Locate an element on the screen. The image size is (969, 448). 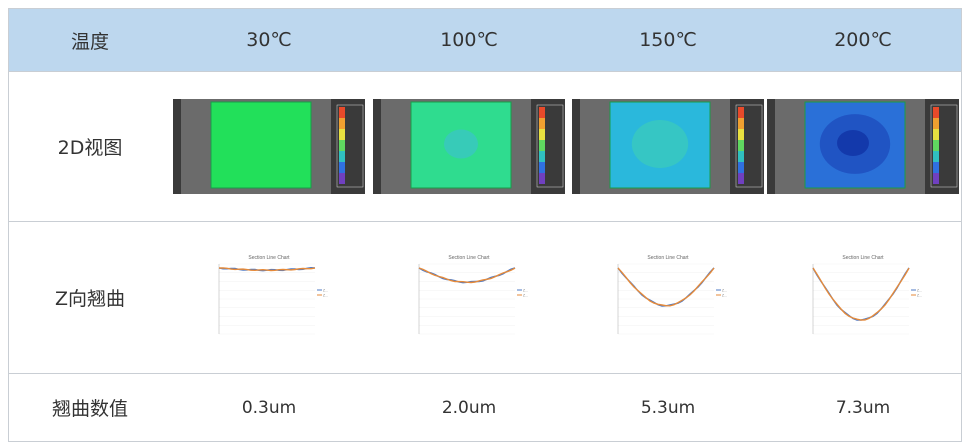
temp-200: 200℃ is located at coordinates (863, 40).